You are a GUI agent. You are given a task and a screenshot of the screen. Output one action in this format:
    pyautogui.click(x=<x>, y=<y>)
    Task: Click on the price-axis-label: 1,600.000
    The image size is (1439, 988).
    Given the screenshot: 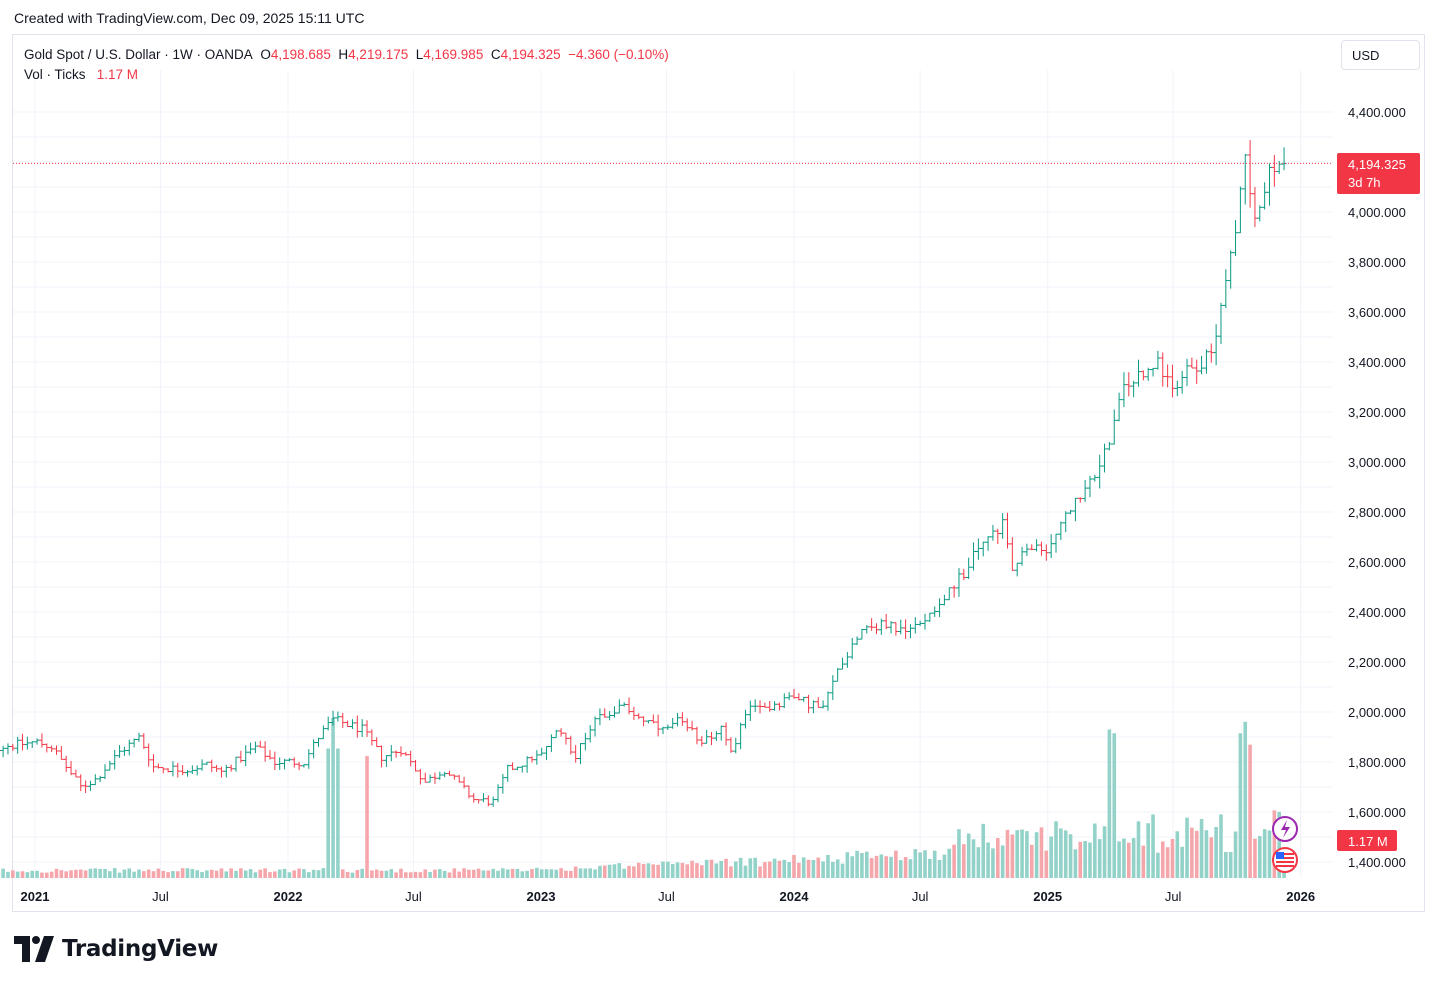 What is the action you would take?
    pyautogui.click(x=1377, y=812)
    